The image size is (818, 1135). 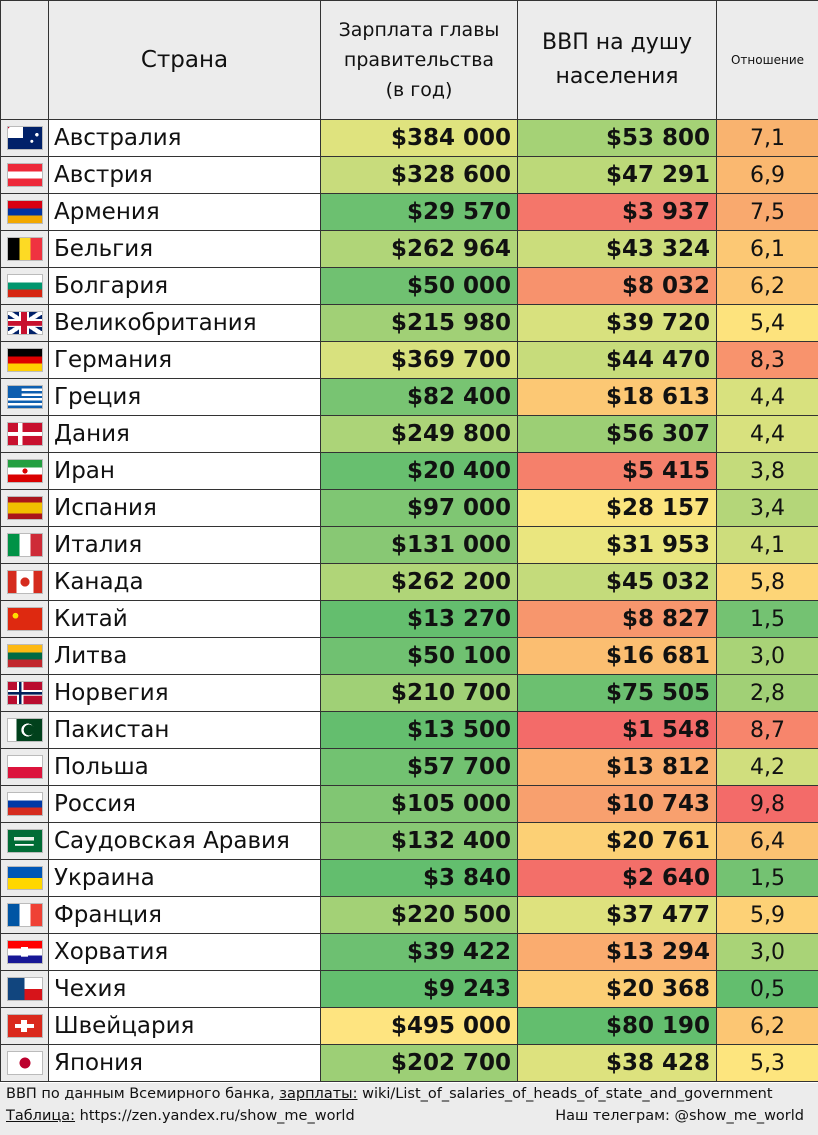 What do you see at coordinates (184, 1063) in the screenshot?
I see `country-name: Япония` at bounding box center [184, 1063].